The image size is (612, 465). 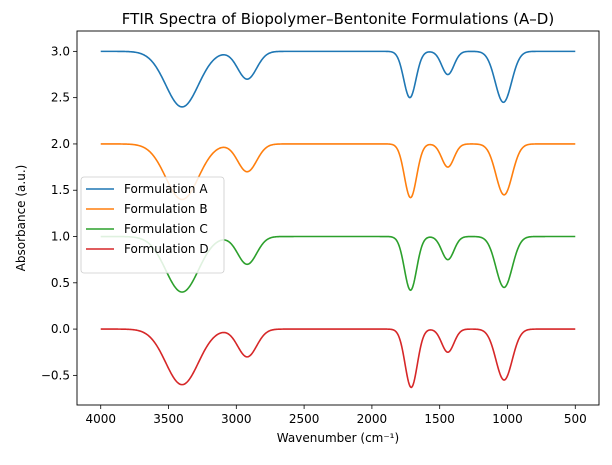 I want to click on y-tick-label: 0.5, so click(x=60, y=283).